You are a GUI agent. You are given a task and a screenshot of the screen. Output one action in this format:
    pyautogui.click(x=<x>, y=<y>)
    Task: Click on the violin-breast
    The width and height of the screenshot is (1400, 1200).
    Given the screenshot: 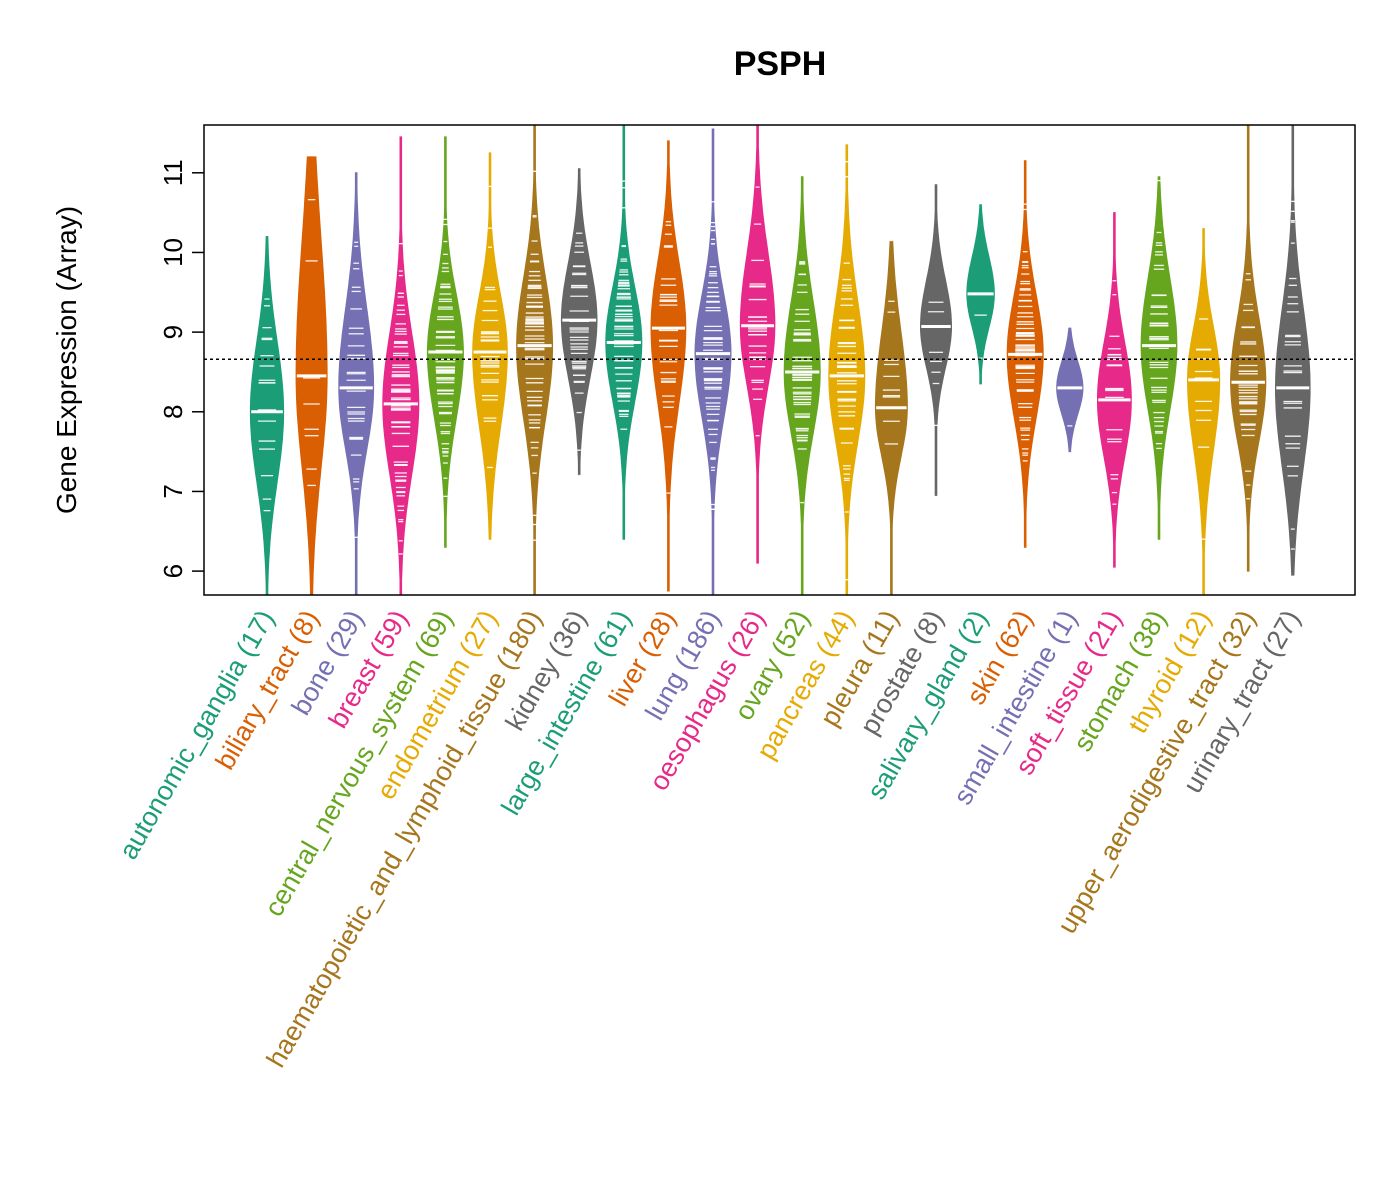 What is the action you would take?
    pyautogui.click(x=401, y=366)
    